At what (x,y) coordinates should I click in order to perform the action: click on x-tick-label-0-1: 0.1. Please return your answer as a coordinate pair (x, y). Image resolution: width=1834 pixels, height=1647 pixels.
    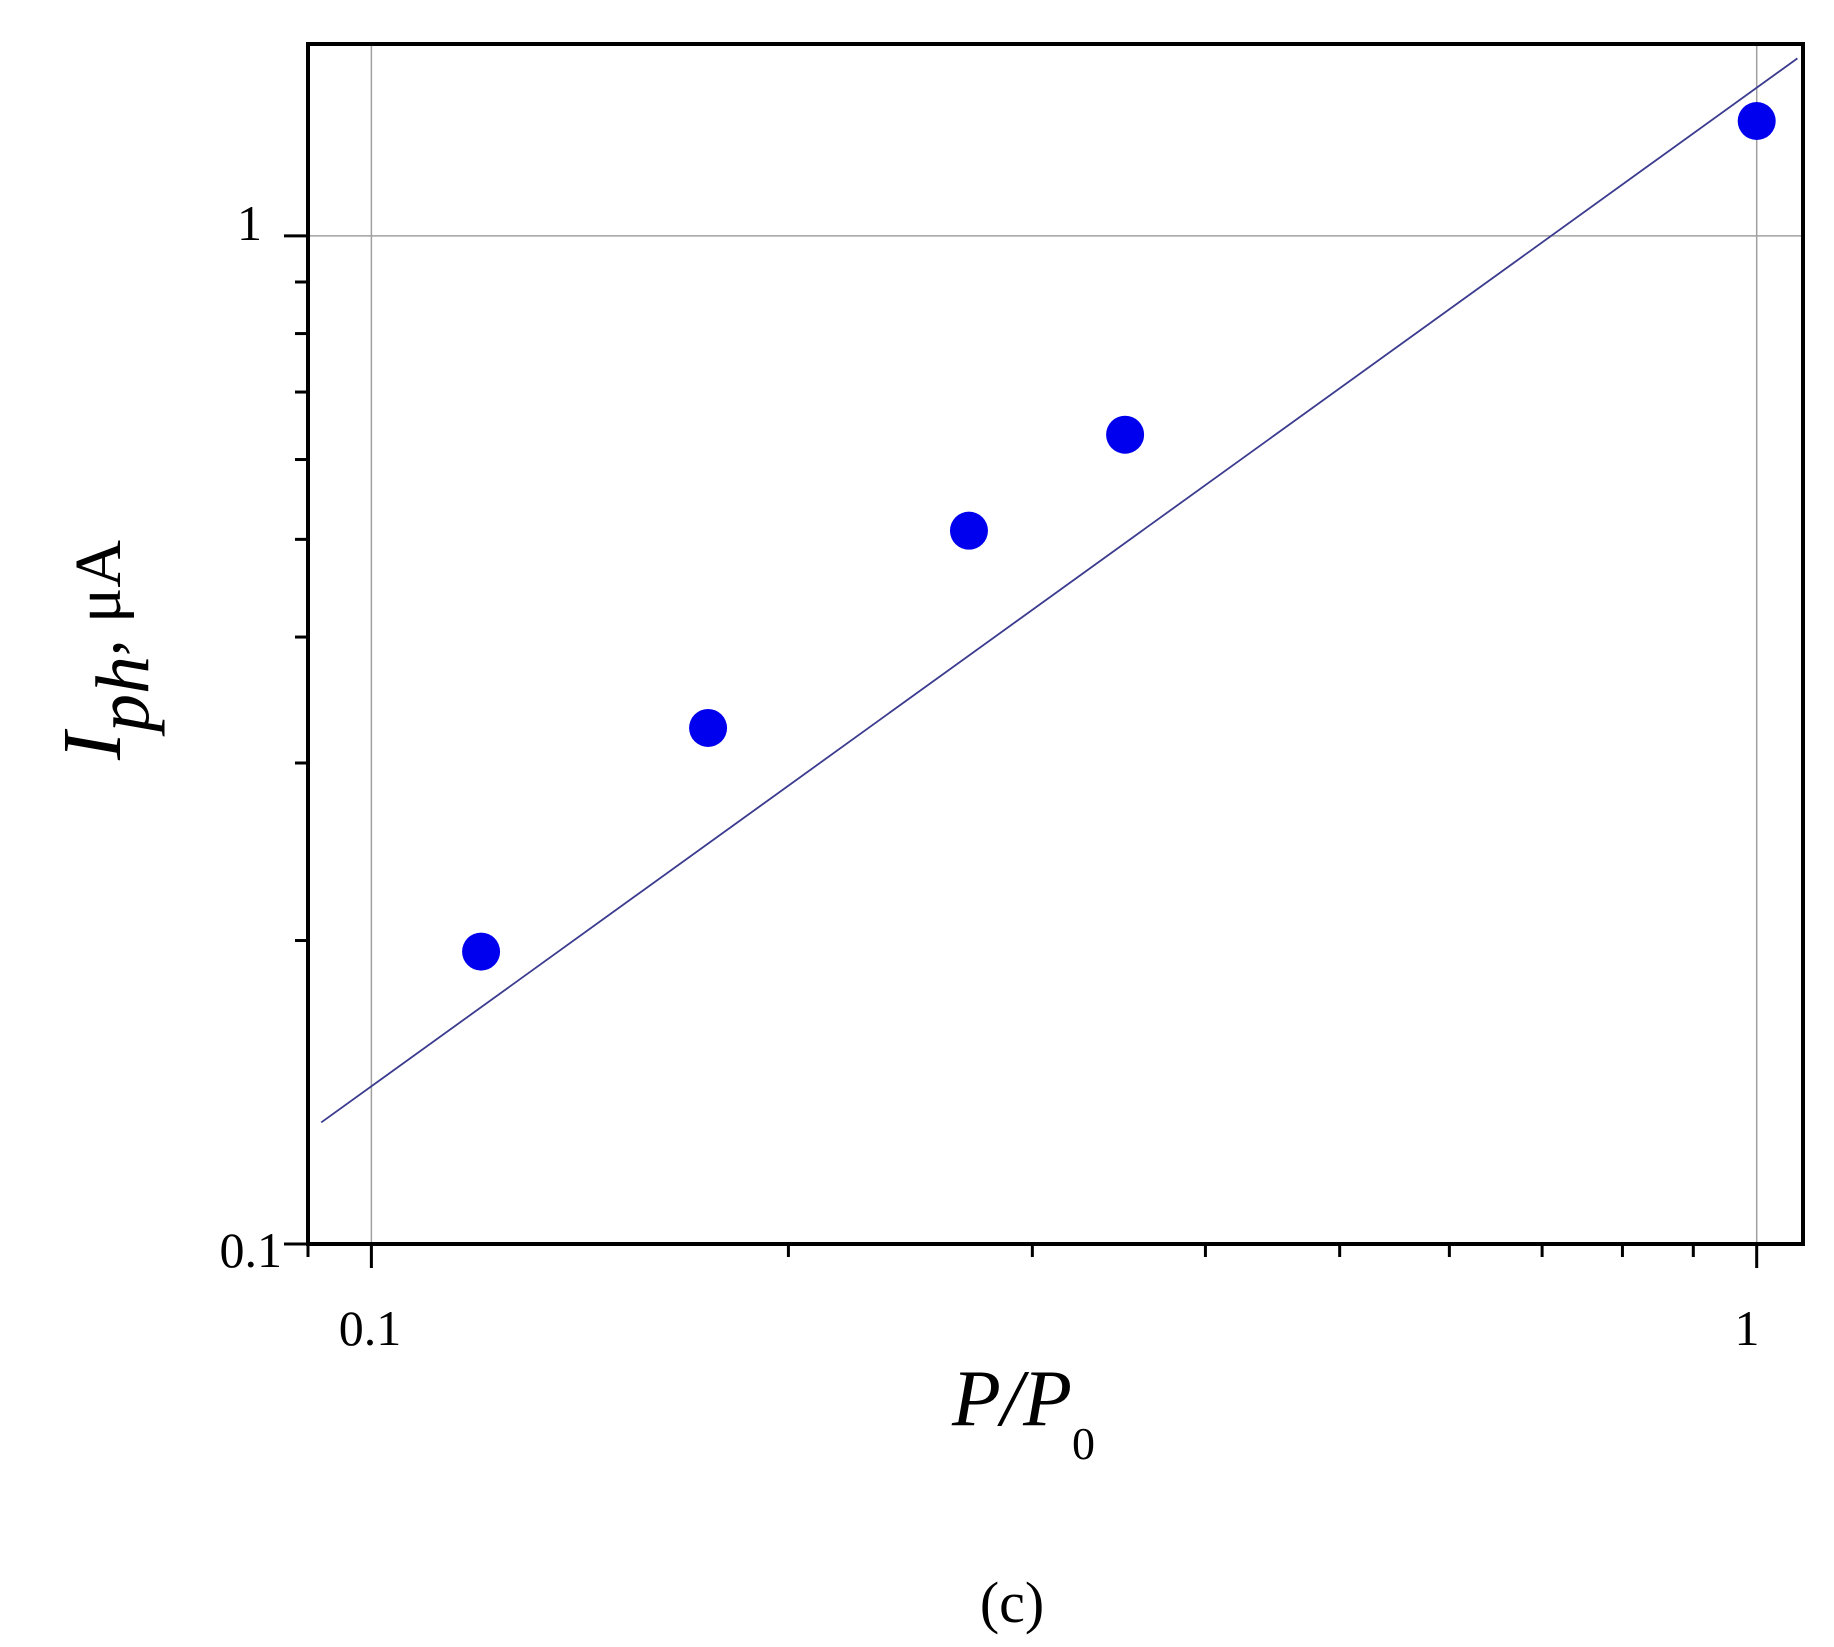
    Looking at the image, I should click on (370, 1328).